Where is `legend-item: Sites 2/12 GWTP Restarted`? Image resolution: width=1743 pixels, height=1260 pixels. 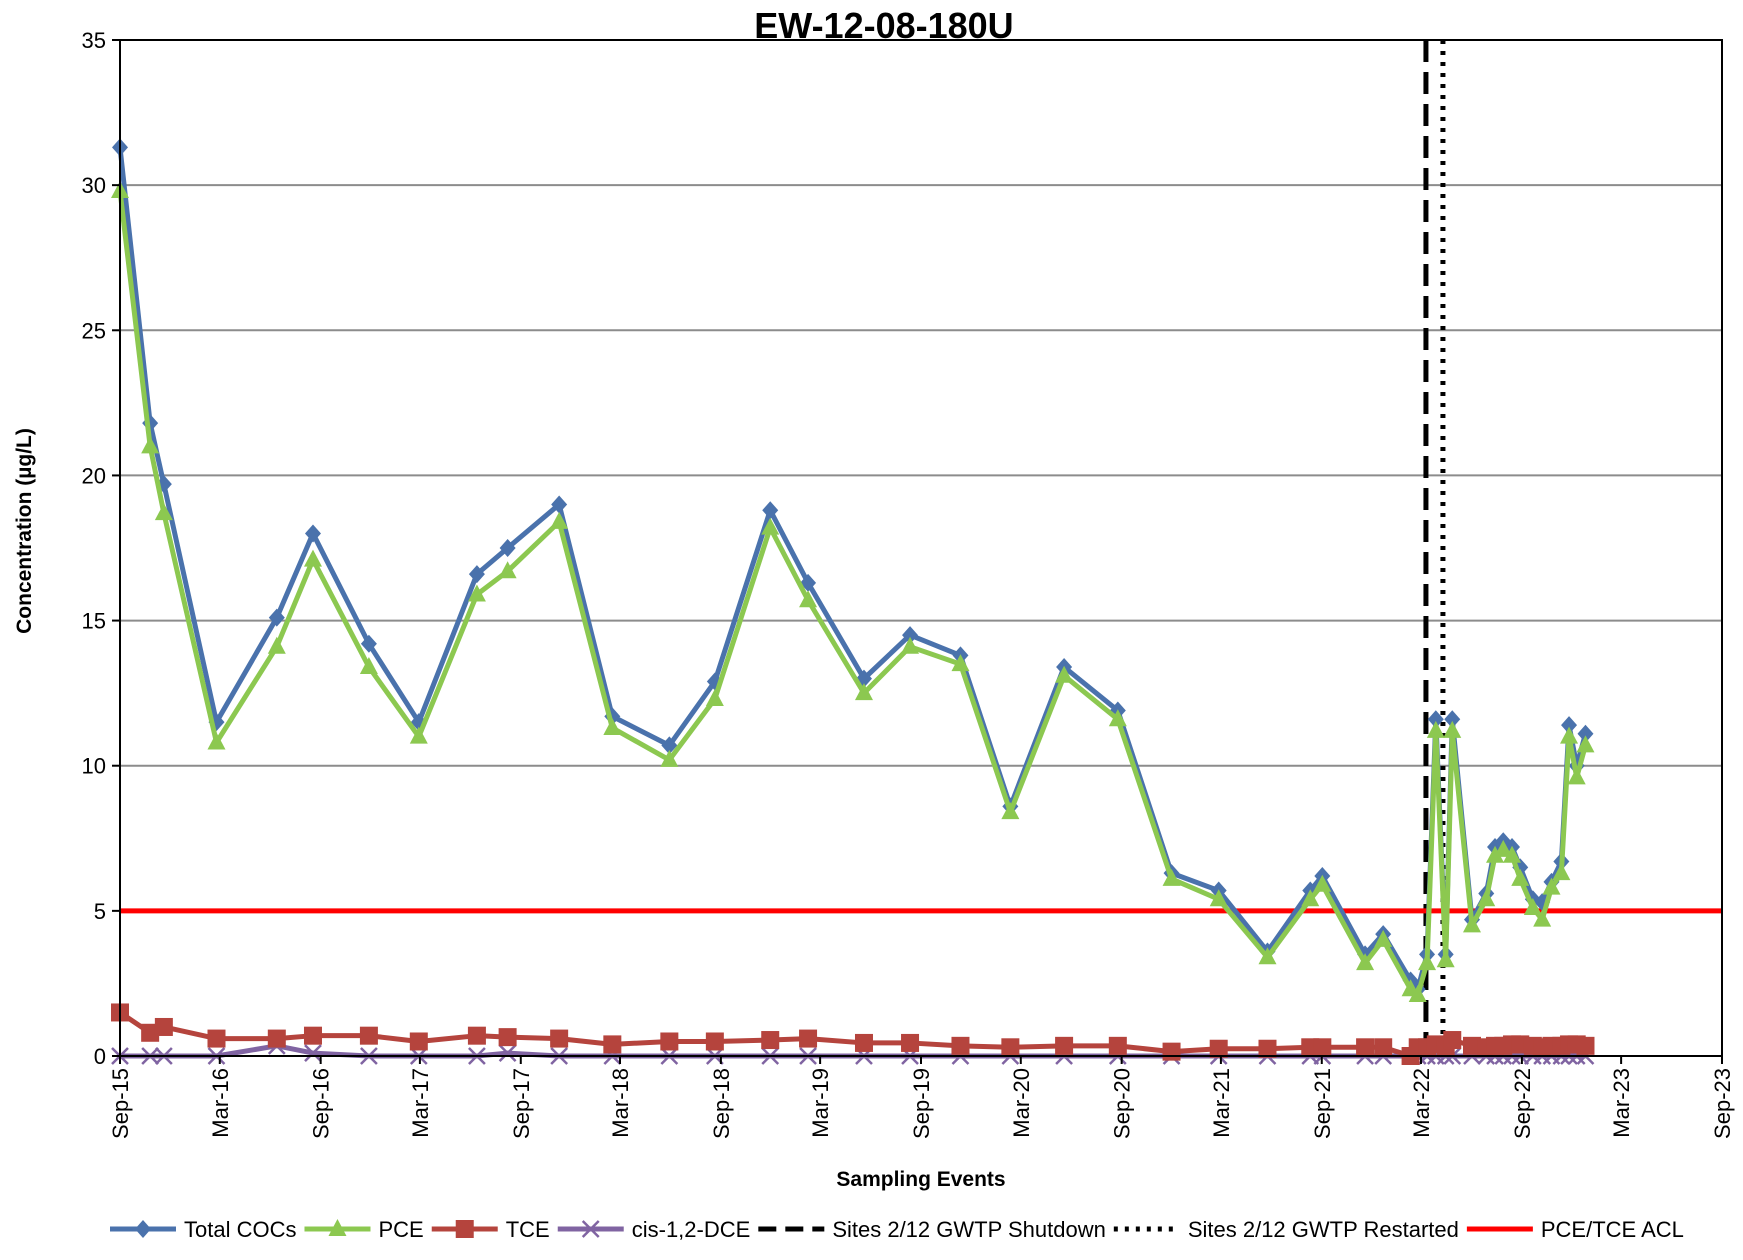 legend-item: Sites 2/12 GWTP Restarted is located at coordinates (1286, 1229).